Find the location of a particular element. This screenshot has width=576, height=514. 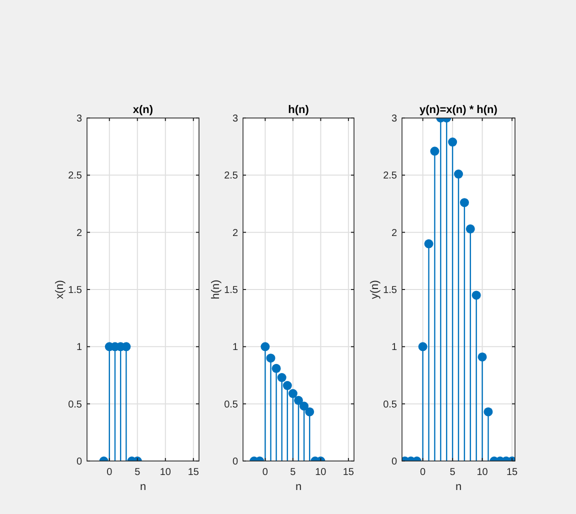

chart-title: y(n)=x(n) * h(n) is located at coordinates (459, 110).